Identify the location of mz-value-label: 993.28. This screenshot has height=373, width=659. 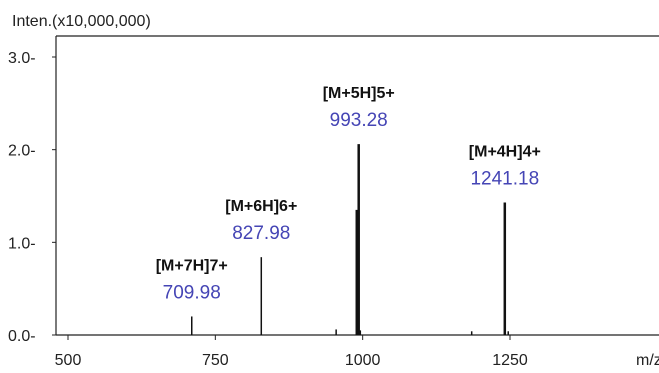
(359, 120).